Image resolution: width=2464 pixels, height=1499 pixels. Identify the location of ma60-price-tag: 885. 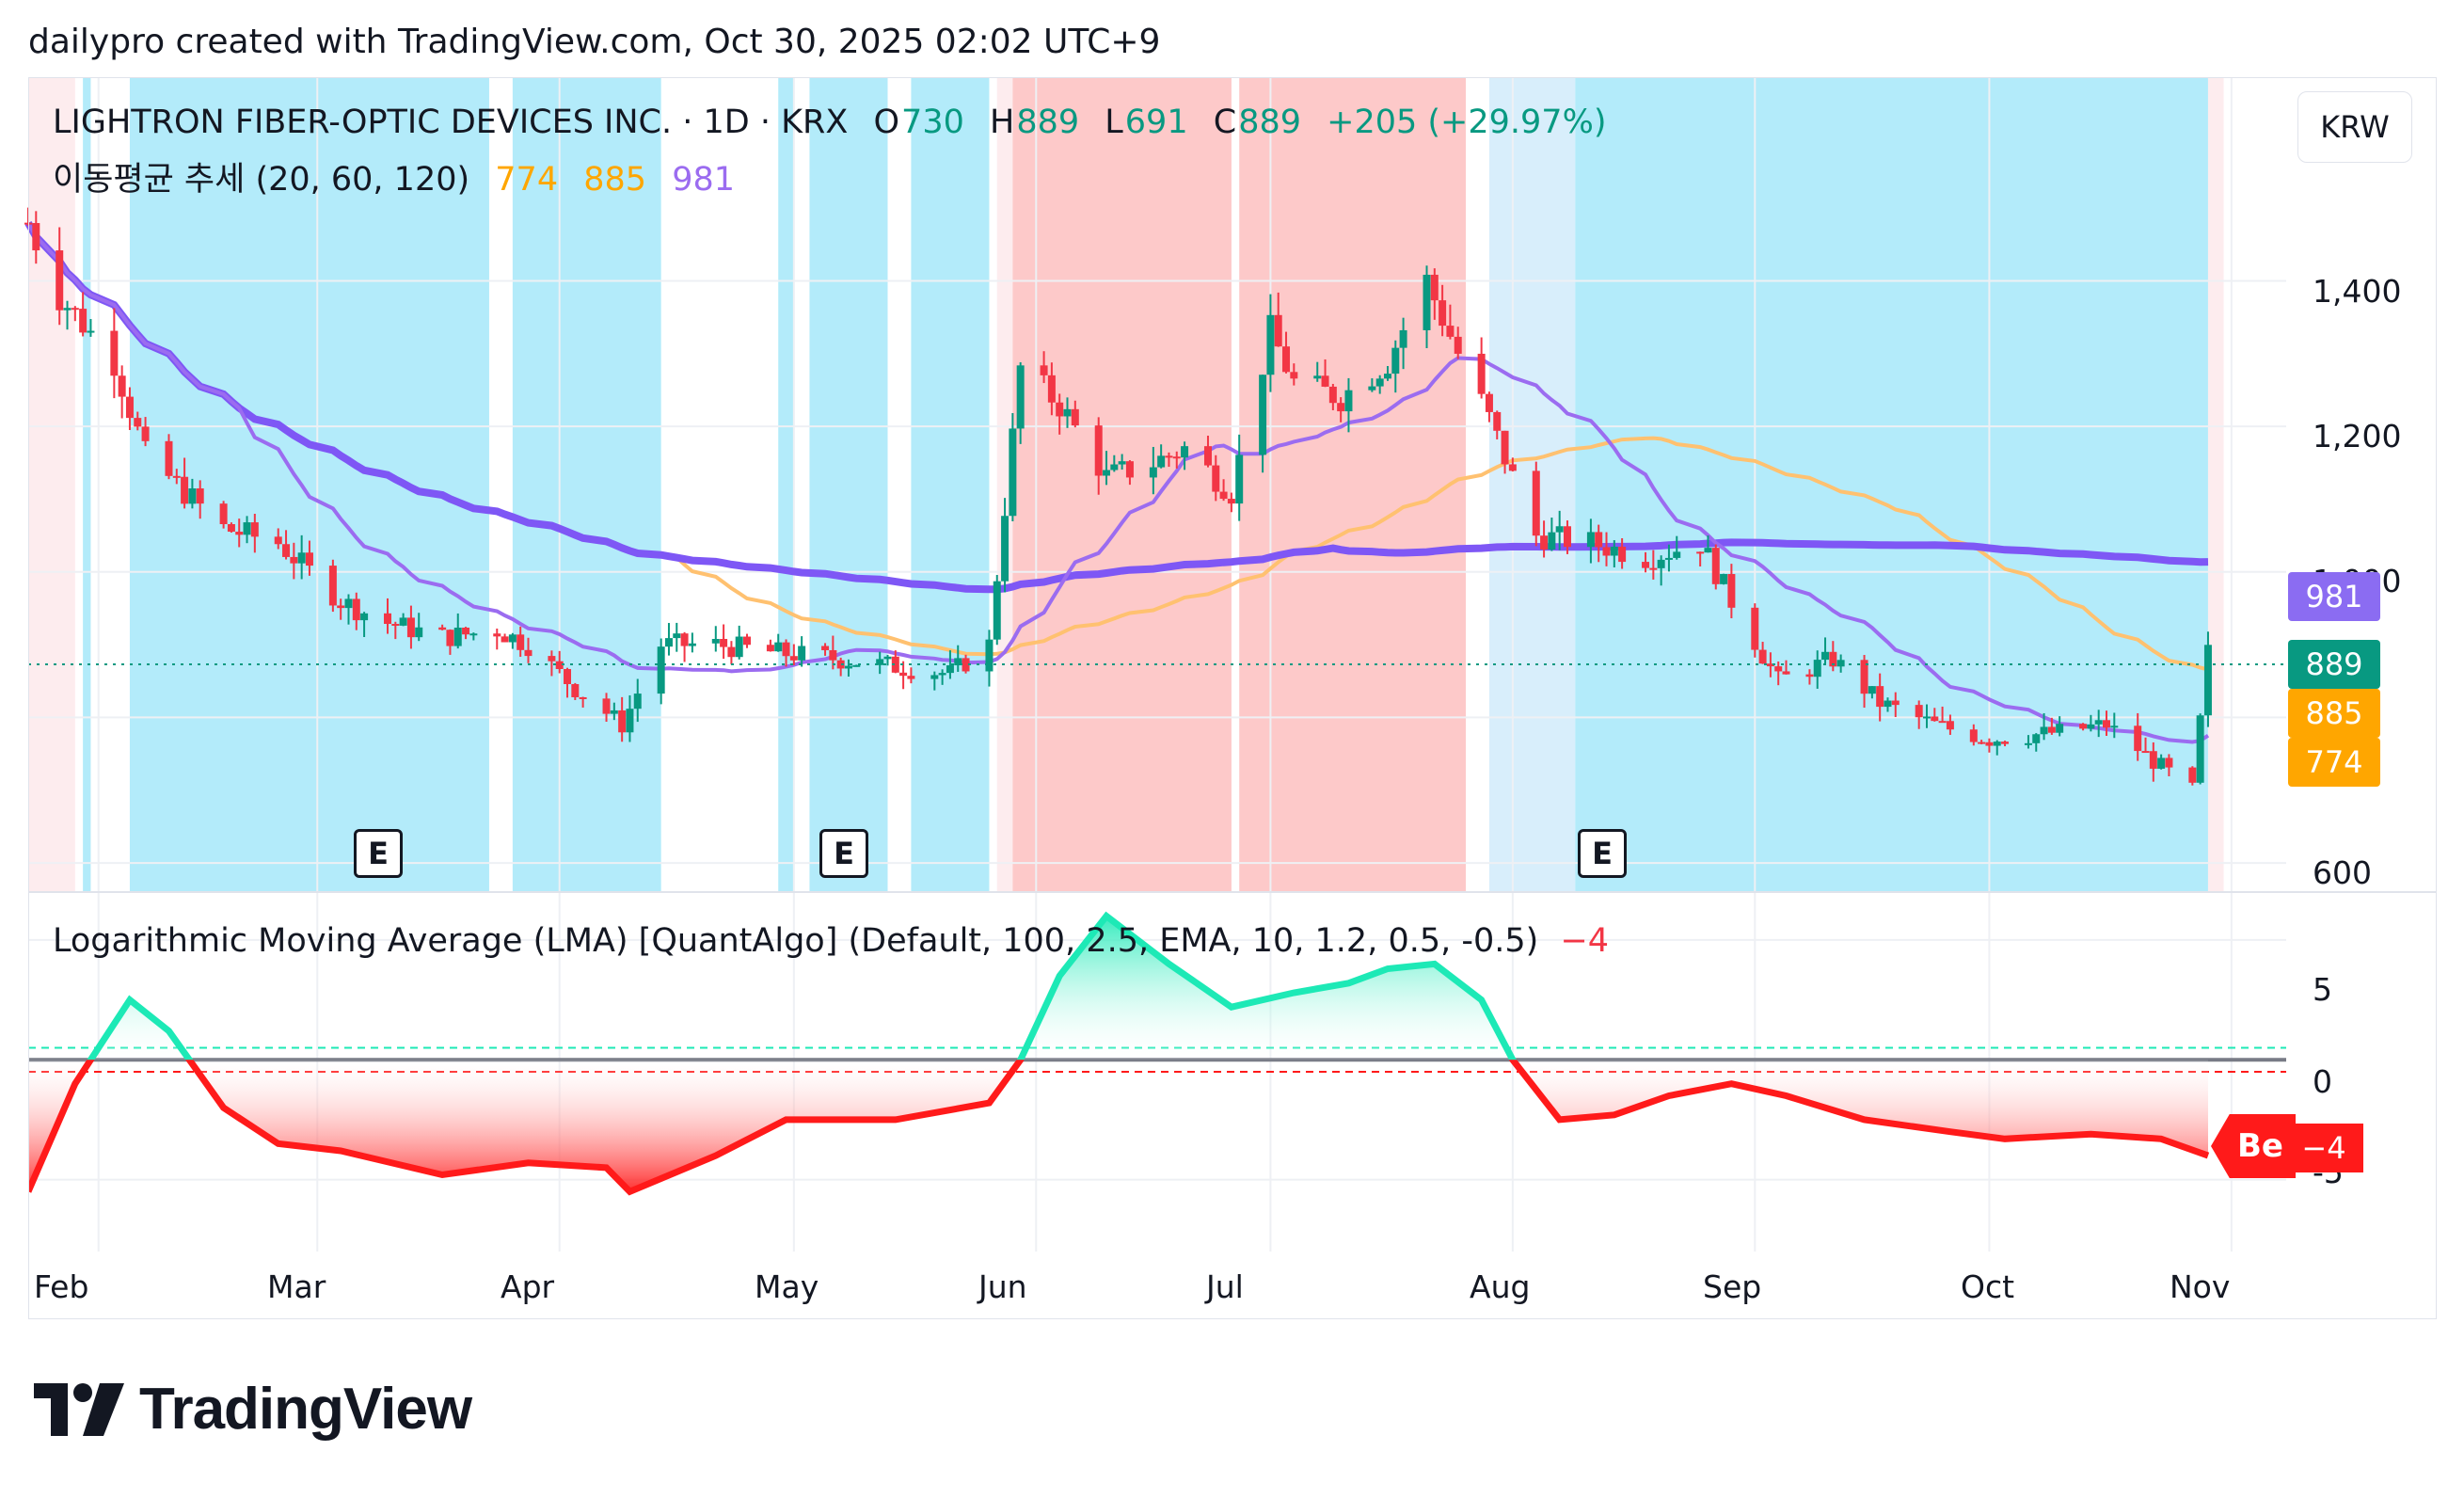
(2334, 713).